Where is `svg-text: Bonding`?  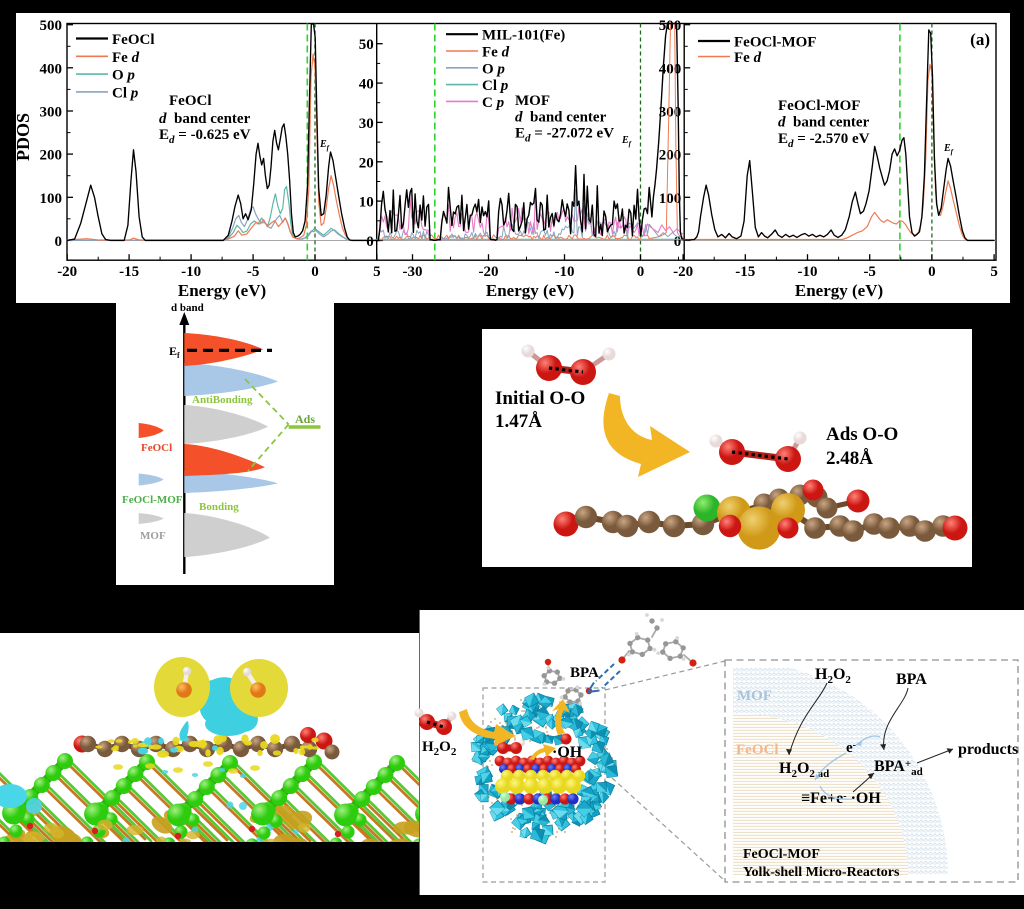
svg-text: Bonding is located at coordinates (219, 507).